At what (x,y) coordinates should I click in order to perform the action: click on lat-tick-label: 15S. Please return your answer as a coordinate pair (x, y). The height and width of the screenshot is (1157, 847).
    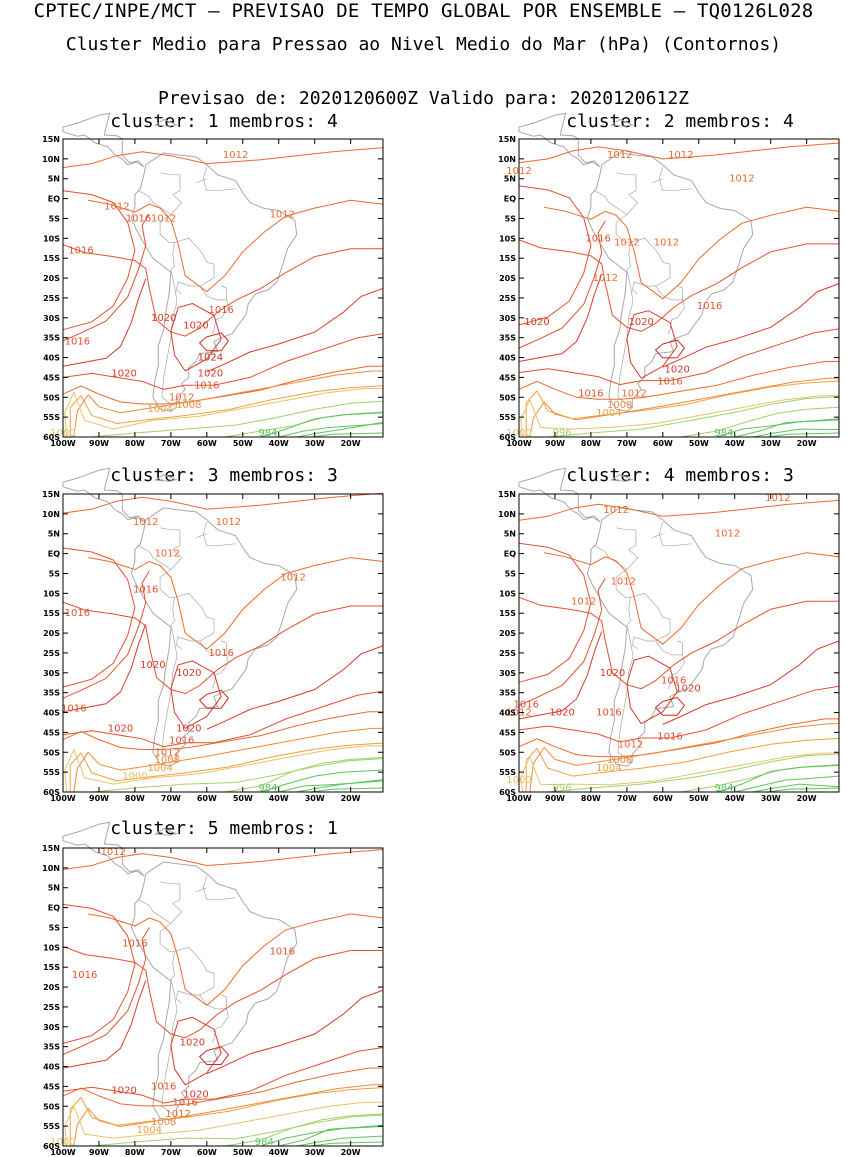
    Looking at the image, I should click on (51, 613).